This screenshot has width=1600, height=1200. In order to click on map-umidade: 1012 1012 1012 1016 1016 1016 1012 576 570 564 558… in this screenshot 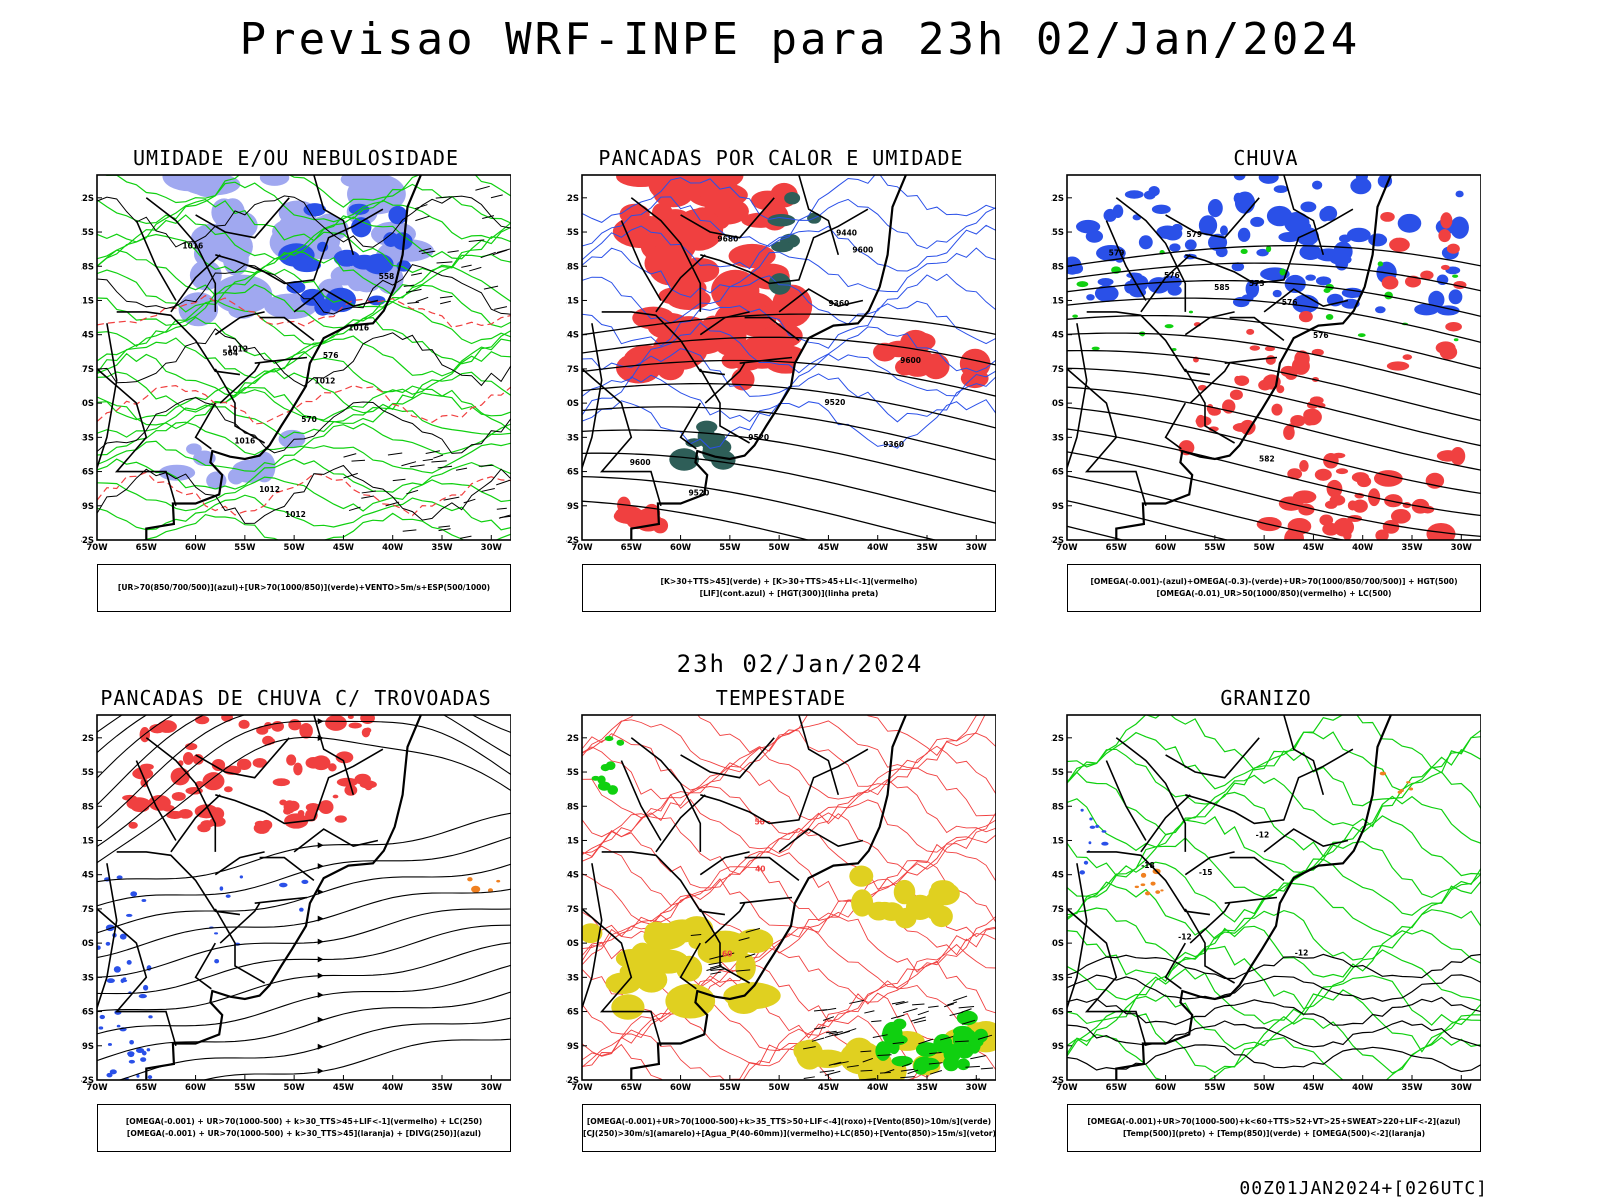, I will do `click(296, 363)`.